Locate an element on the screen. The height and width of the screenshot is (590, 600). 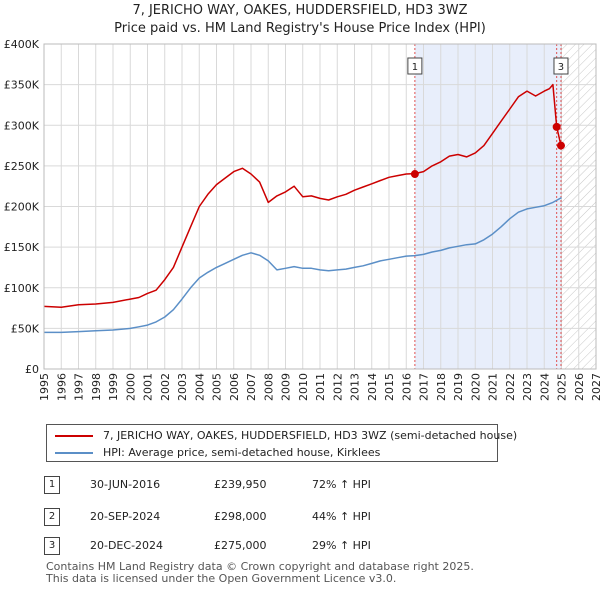
x-tick-label: 2019 is located at coordinates (458, 387).